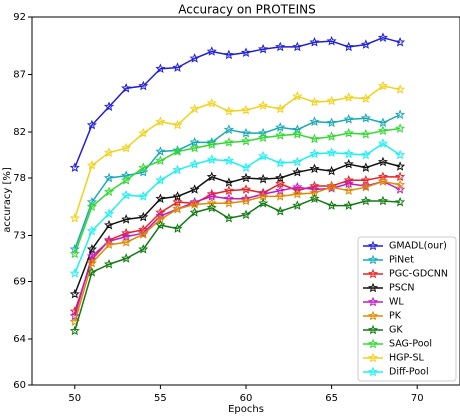  I want to click on x-axis-title: Epochs, so click(246, 409).